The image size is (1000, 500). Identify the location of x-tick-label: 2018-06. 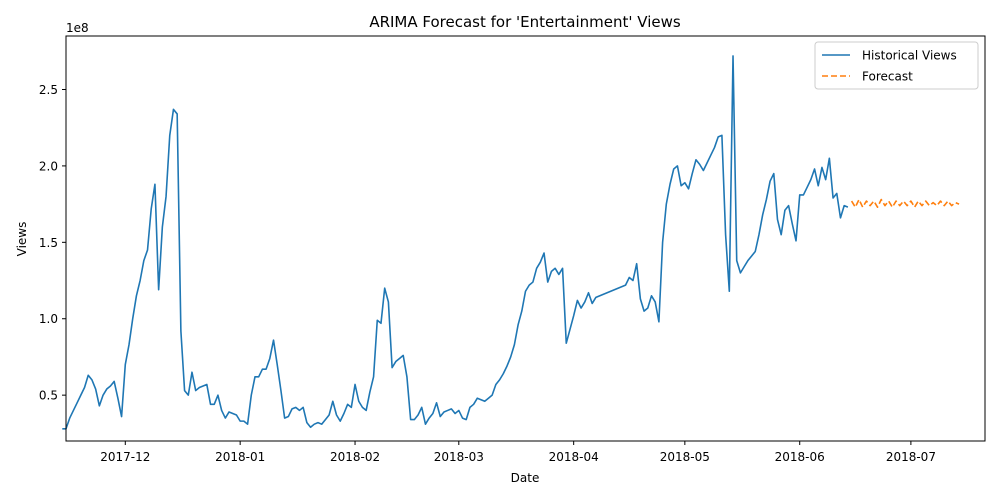
(800, 457).